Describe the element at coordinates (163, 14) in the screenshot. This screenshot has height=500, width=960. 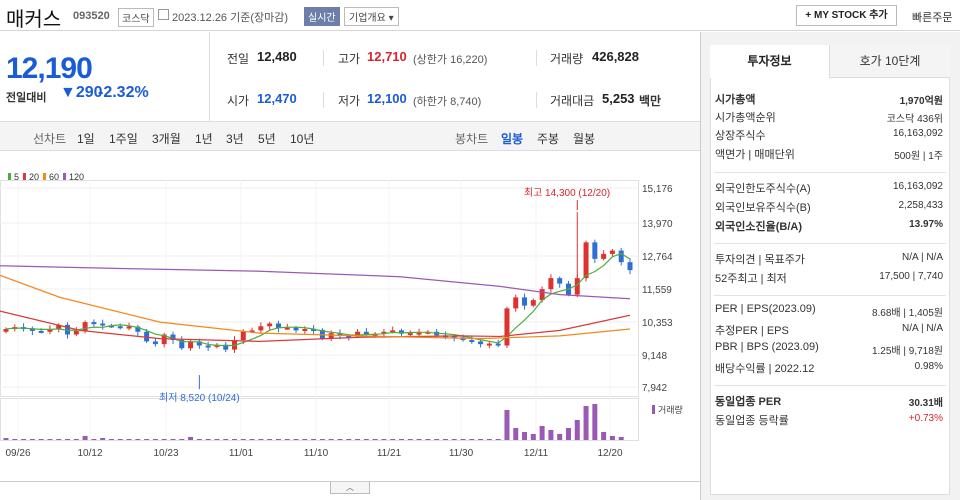
I see `calendar-icon` at that location.